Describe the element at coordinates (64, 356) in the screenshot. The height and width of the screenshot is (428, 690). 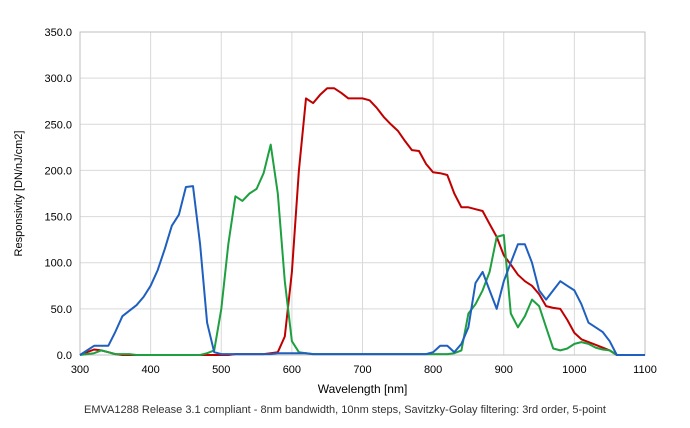
I see `y-tick-label: 0.0` at that location.